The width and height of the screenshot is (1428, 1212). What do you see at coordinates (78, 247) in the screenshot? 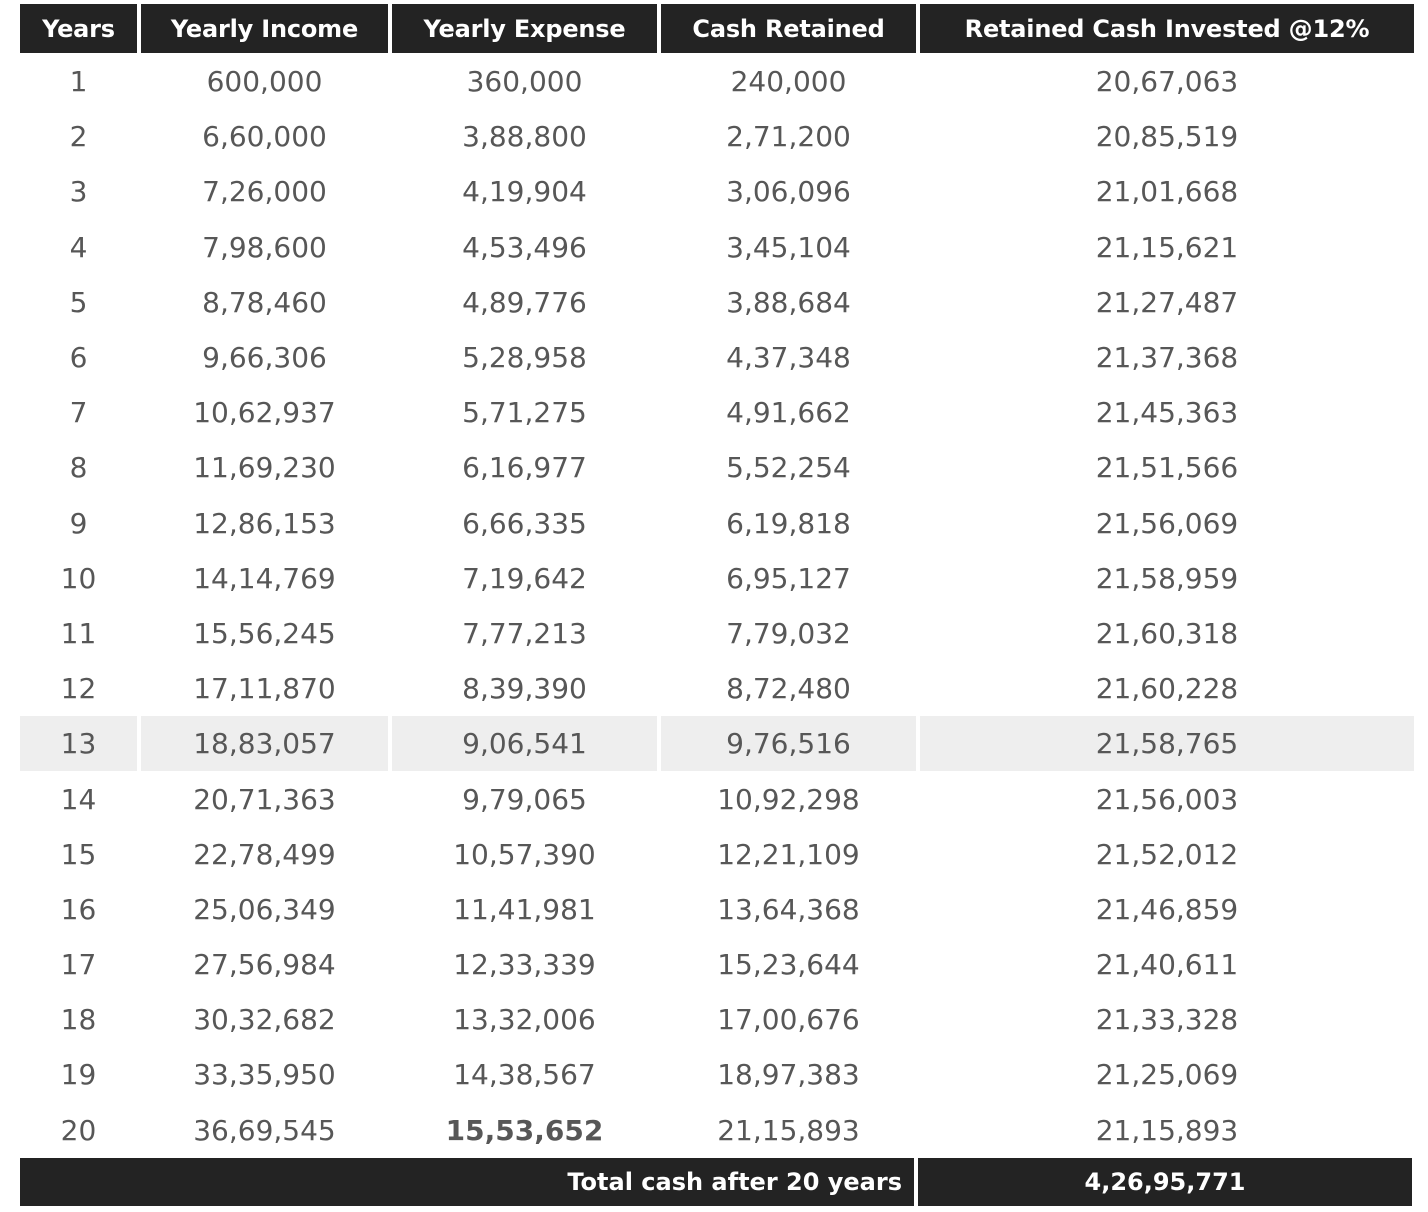
I see `cell-year: 4` at bounding box center [78, 247].